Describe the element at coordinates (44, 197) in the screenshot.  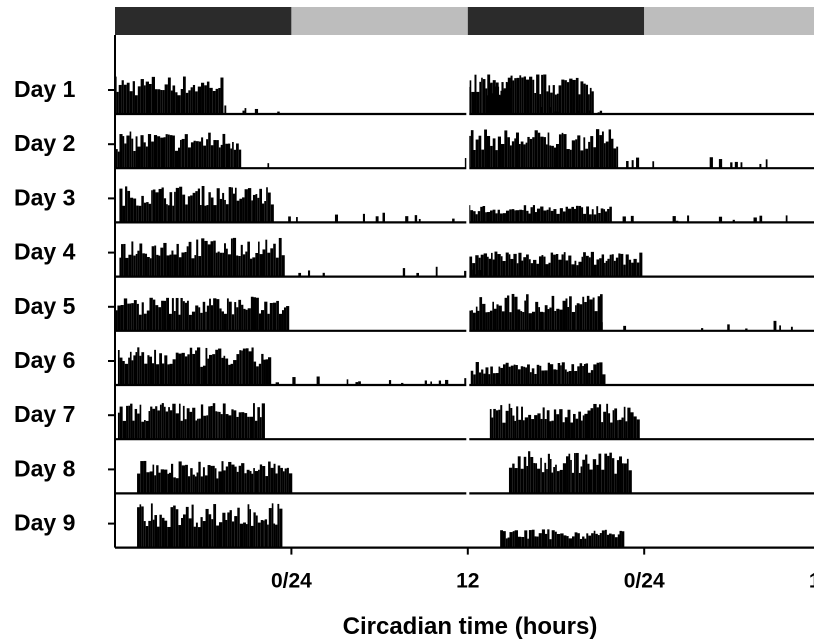
I see `day-label: Day 3` at that location.